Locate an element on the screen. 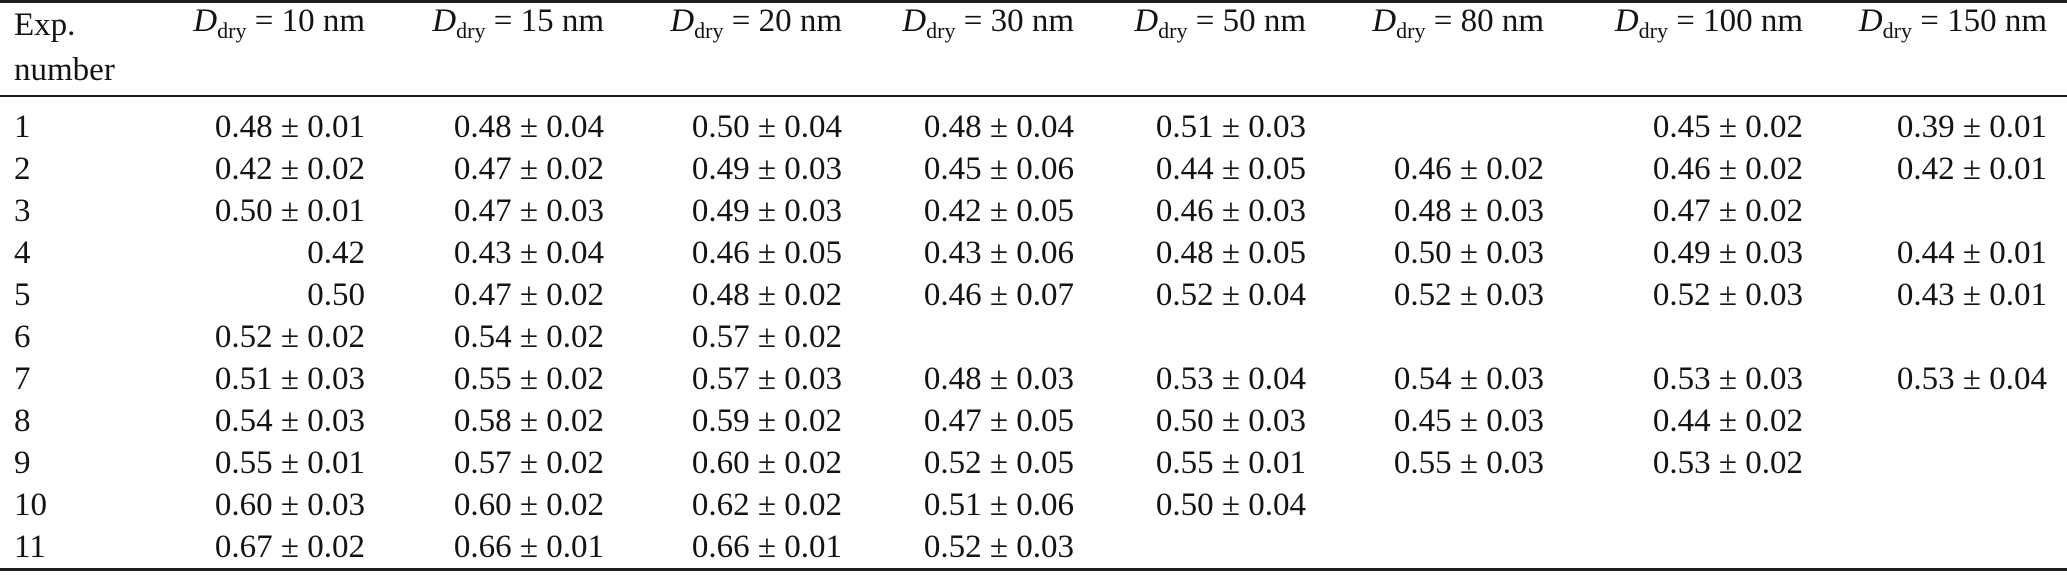 The height and width of the screenshot is (584, 2067). value-cell: 0.43 ± 0.06 is located at coordinates (998, 253).